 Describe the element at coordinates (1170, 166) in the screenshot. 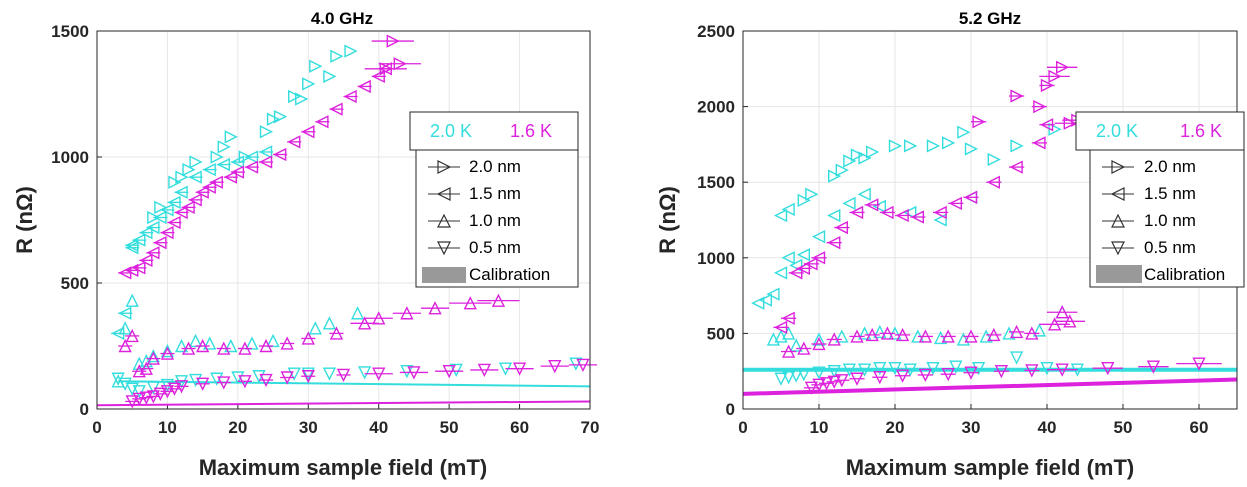

I see `legend-label-2-0-nm: 2.0 nm` at that location.